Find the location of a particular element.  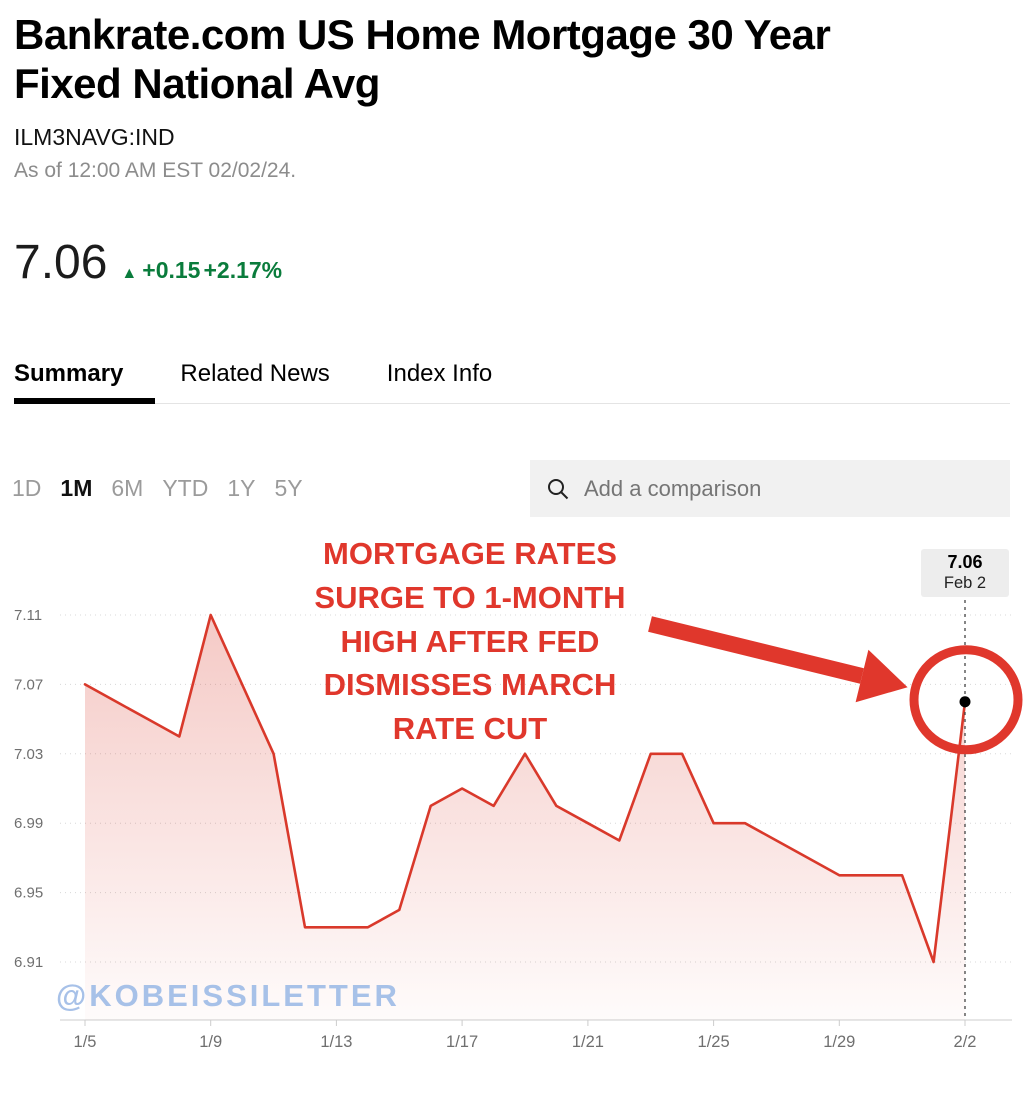

annotation-line: HIGH AFTER FED is located at coordinates (470, 641).